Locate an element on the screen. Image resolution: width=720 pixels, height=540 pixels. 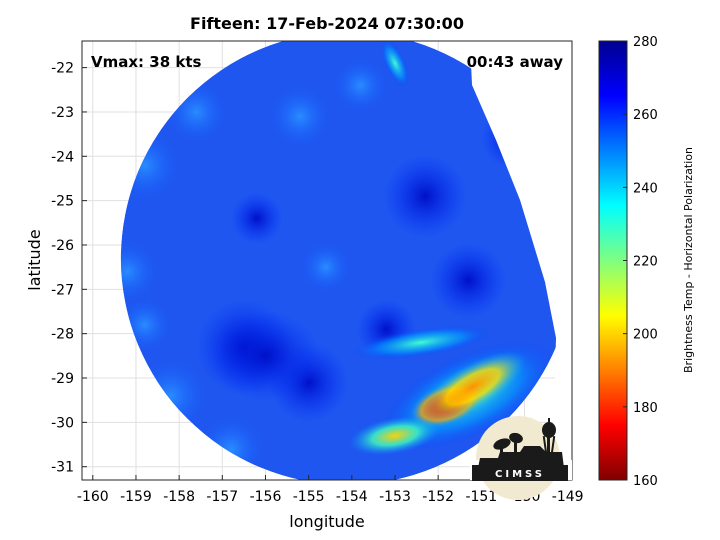
colorbar-tick-label: 160 is located at coordinates (645, 481).